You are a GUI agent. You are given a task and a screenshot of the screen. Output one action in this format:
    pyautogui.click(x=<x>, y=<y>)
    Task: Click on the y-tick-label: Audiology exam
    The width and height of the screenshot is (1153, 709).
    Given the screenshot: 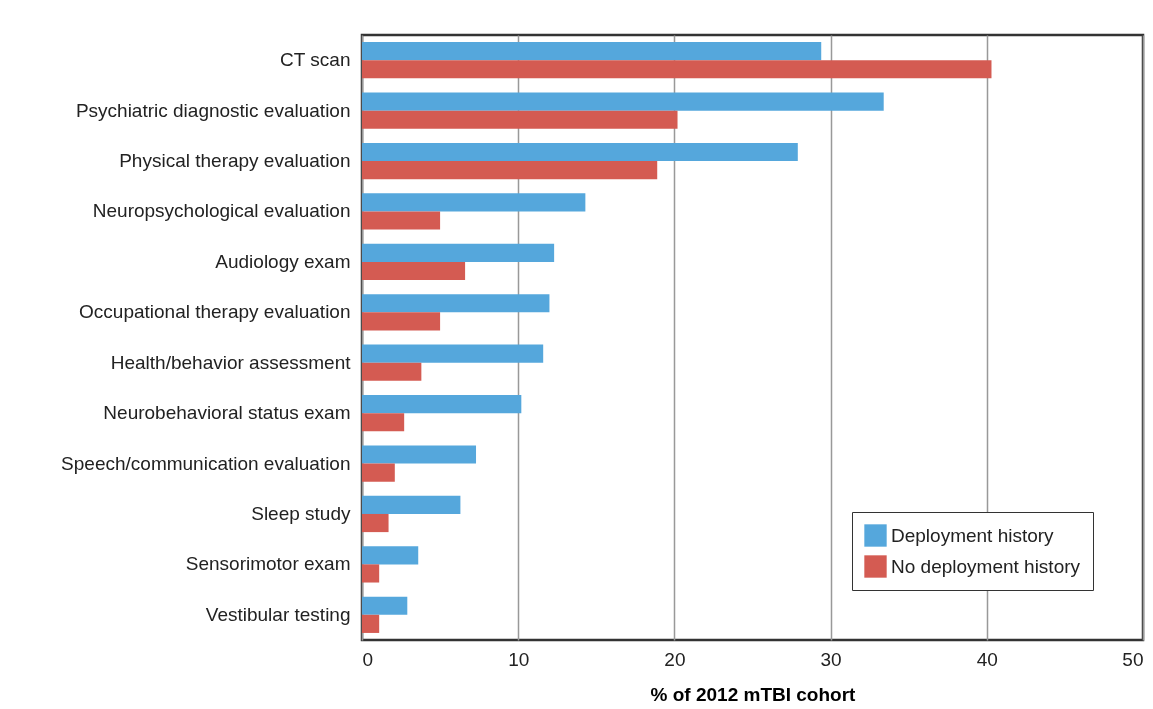 What is the action you would take?
    pyautogui.click(x=283, y=261)
    